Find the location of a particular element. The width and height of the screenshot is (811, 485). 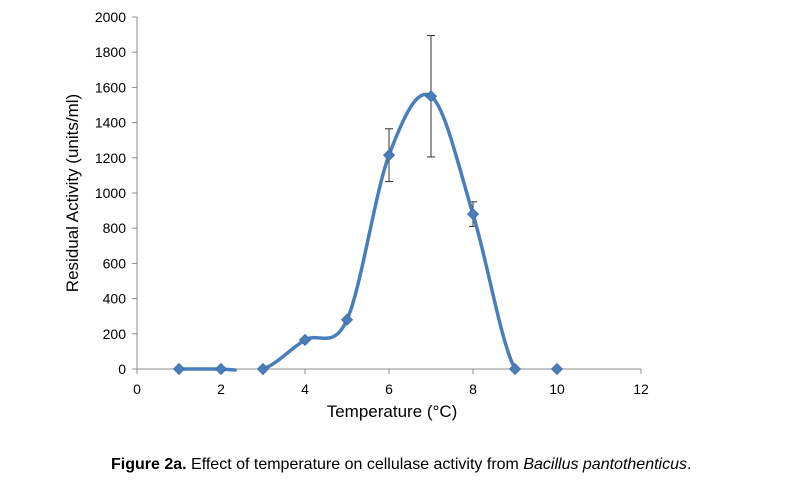

x-tick-label: 4 is located at coordinates (305, 389).